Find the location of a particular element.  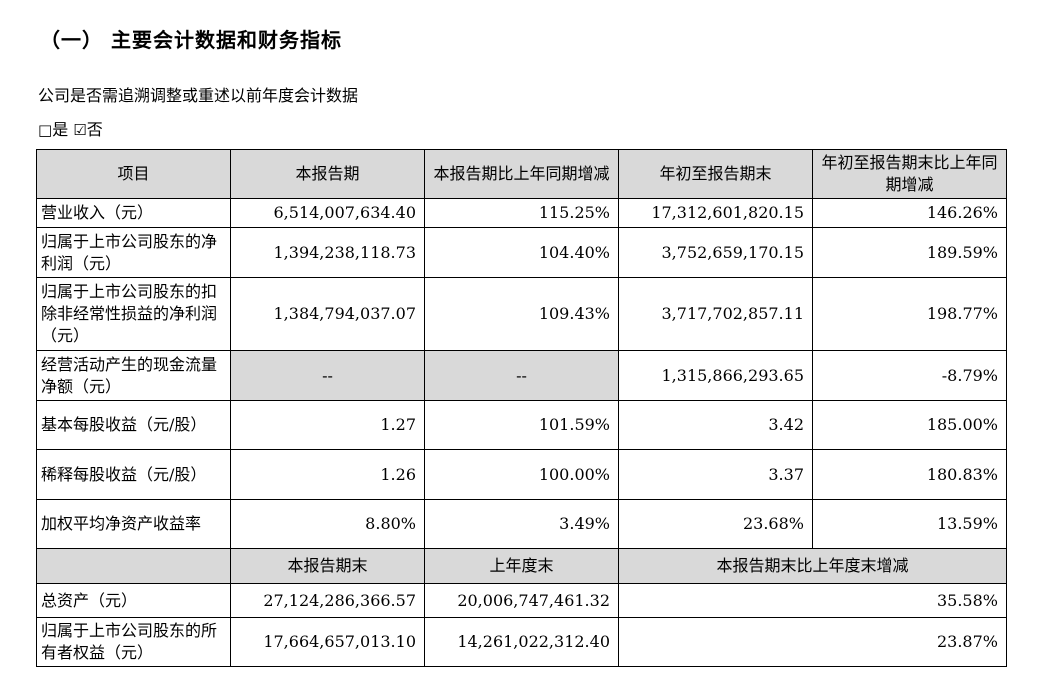

restatement-options: □是 ☑否 is located at coordinates (70, 128).